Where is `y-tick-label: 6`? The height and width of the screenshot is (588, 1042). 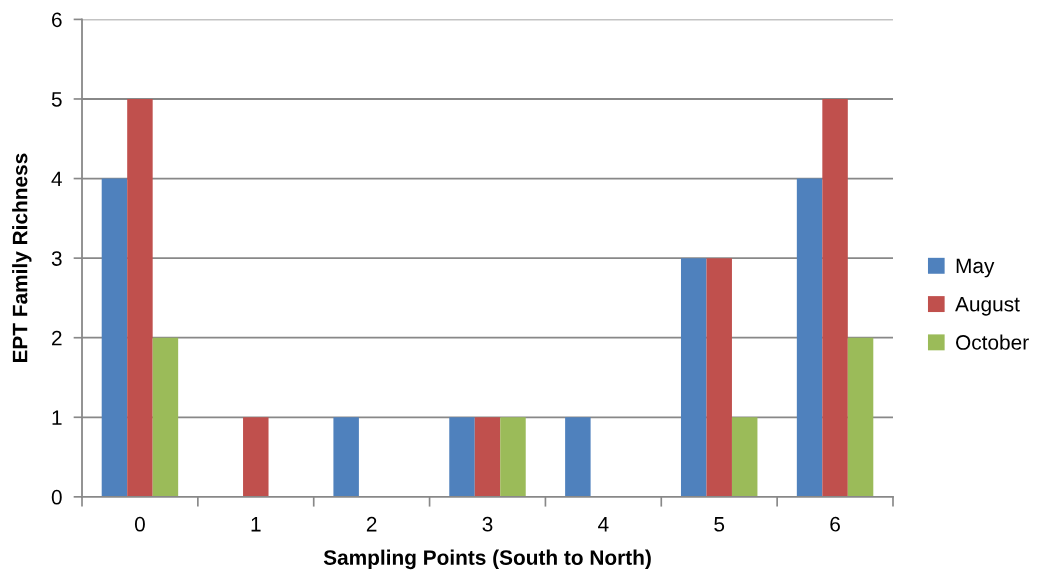 y-tick-label: 6 is located at coordinates (57, 20).